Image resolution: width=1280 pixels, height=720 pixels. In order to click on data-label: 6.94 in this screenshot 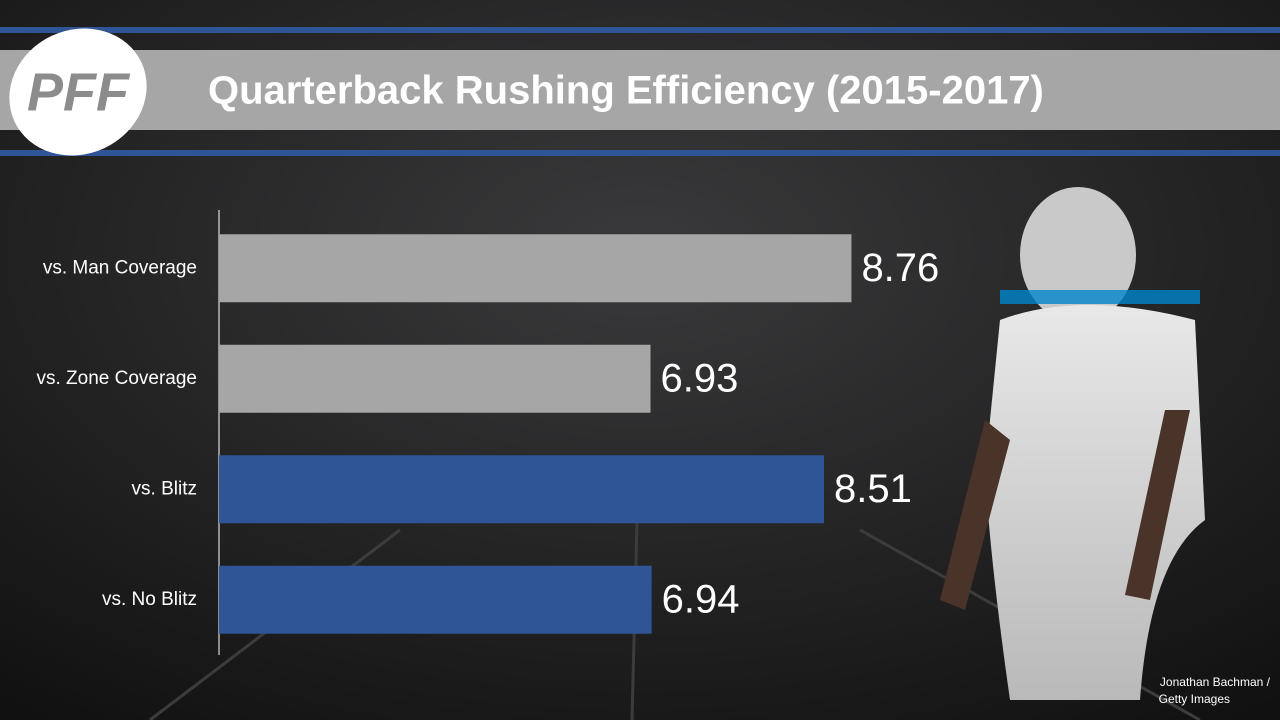, I will do `click(701, 599)`.